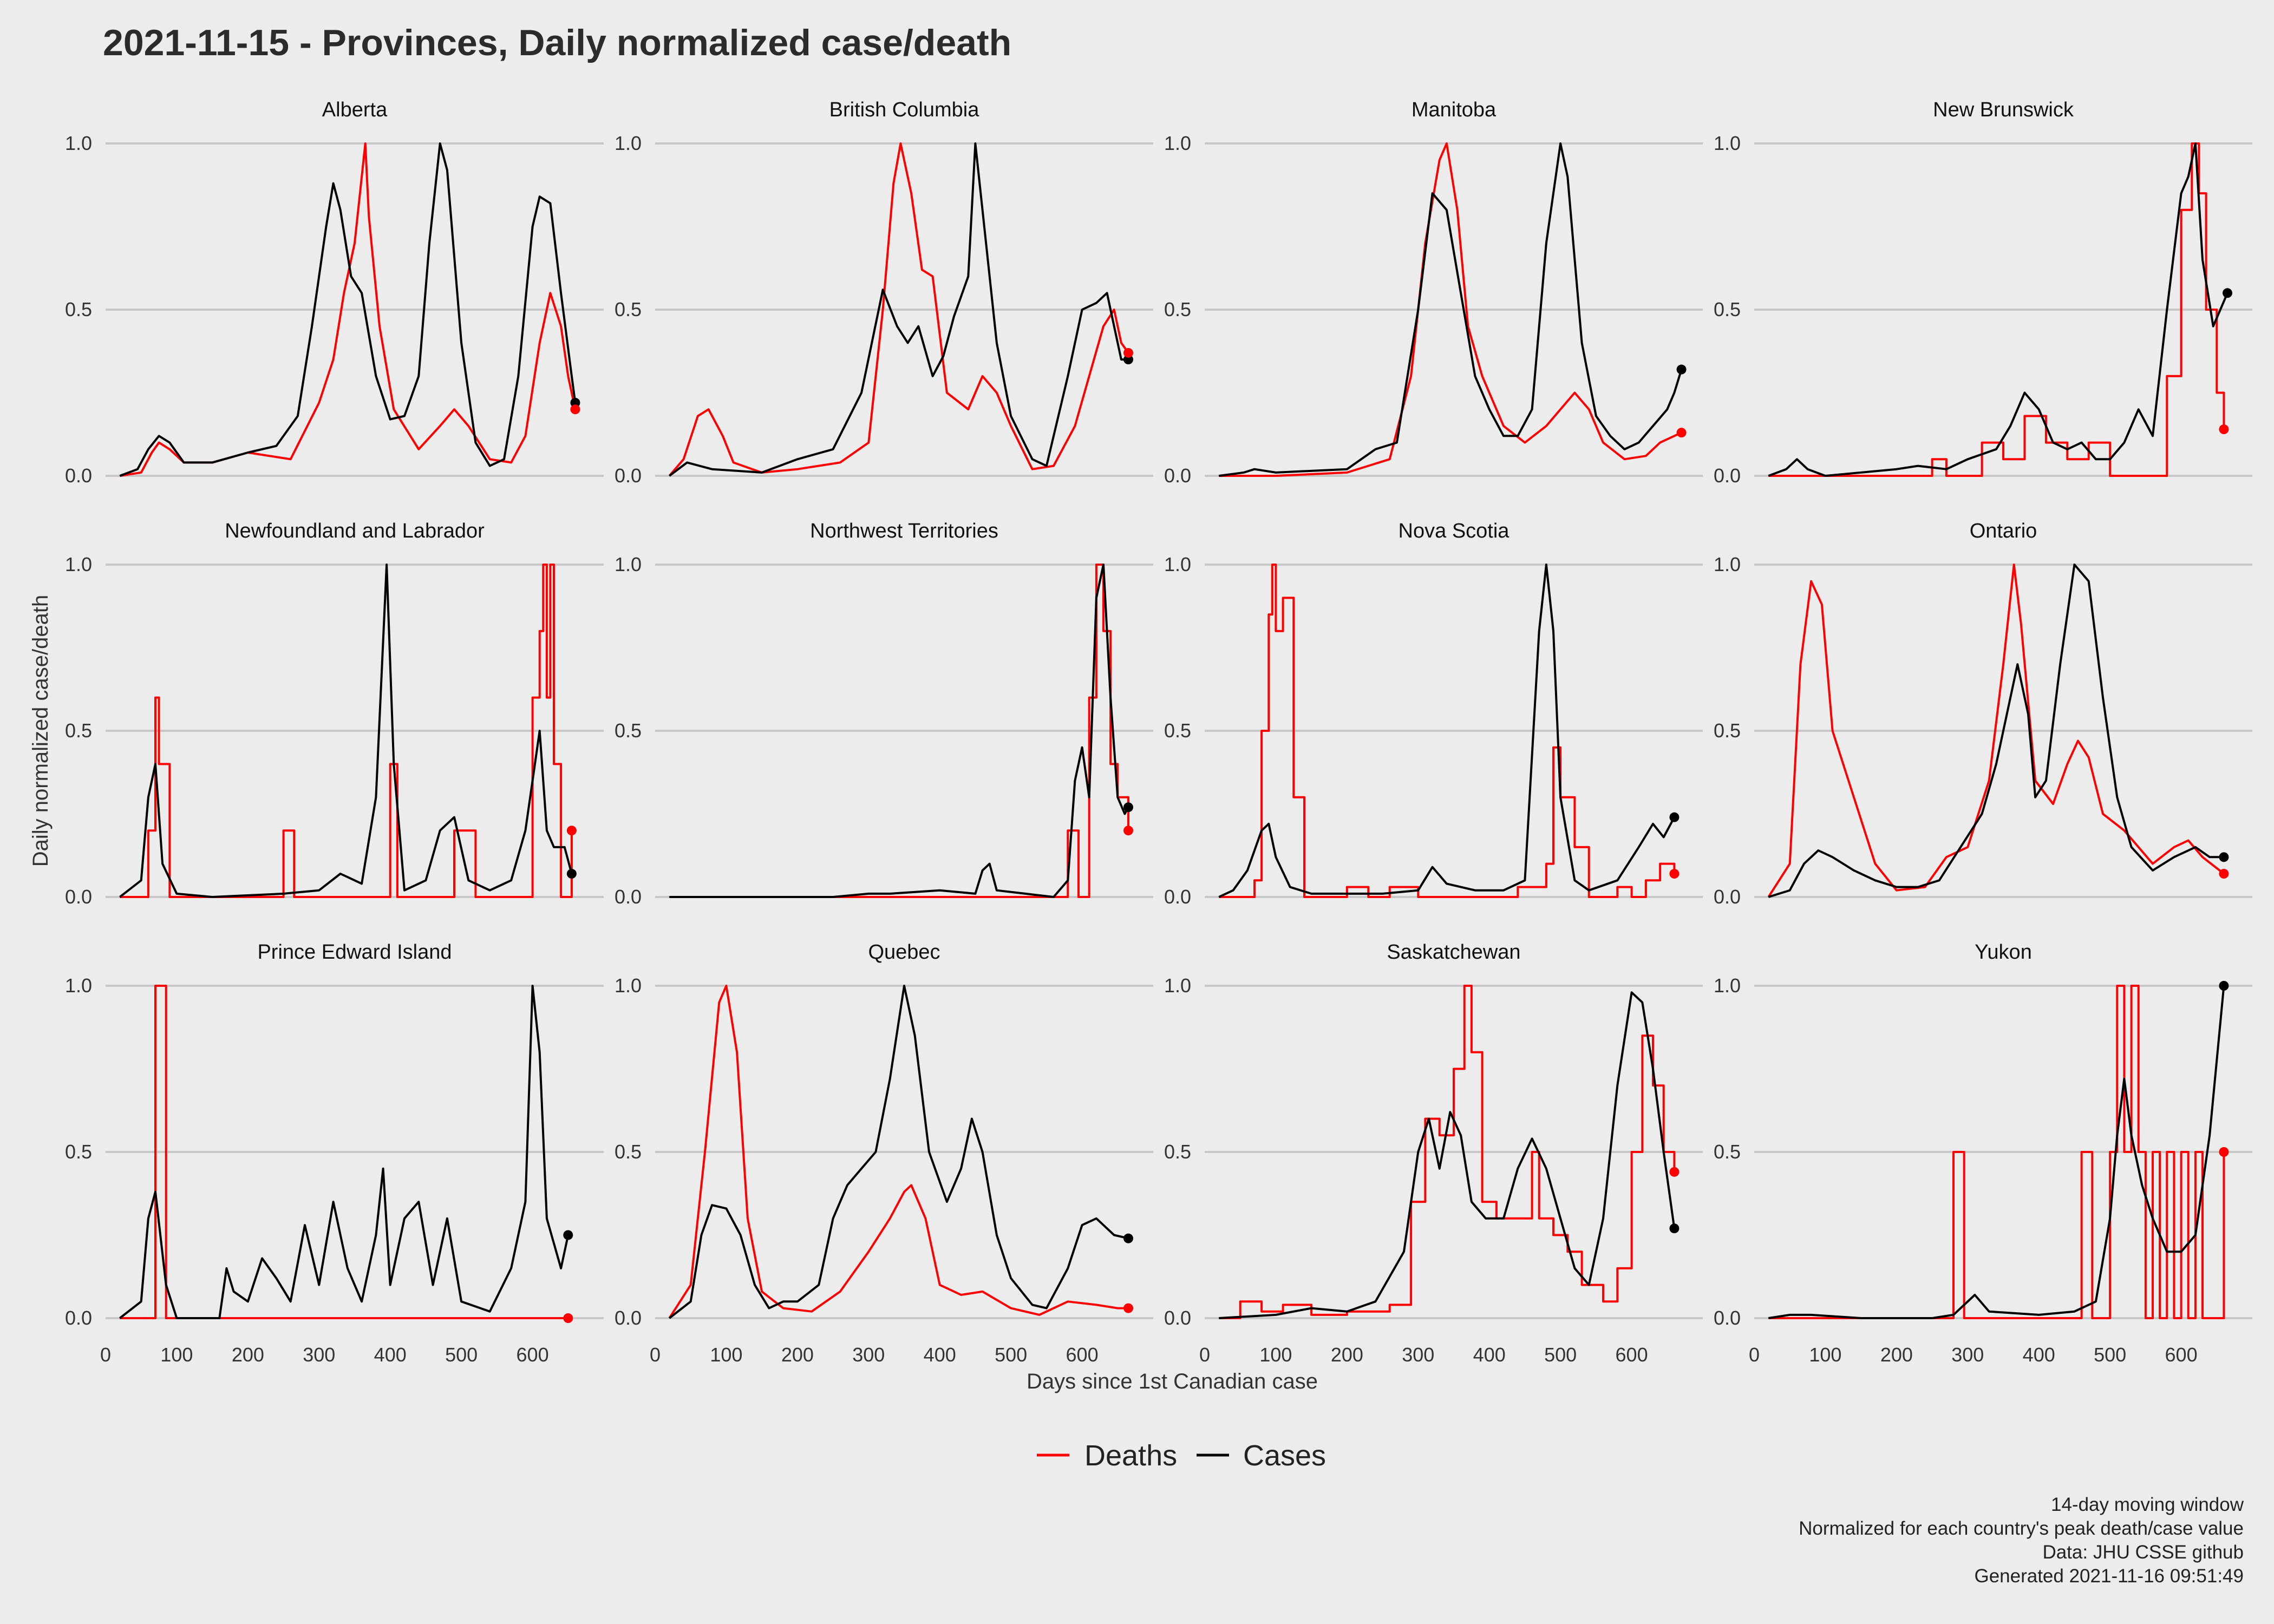 The height and width of the screenshot is (1624, 2274). Describe the element at coordinates (1433, 293) in the screenshot. I see `panel-manitoba: Manitoba 0.0 0.5 1.0` at that location.